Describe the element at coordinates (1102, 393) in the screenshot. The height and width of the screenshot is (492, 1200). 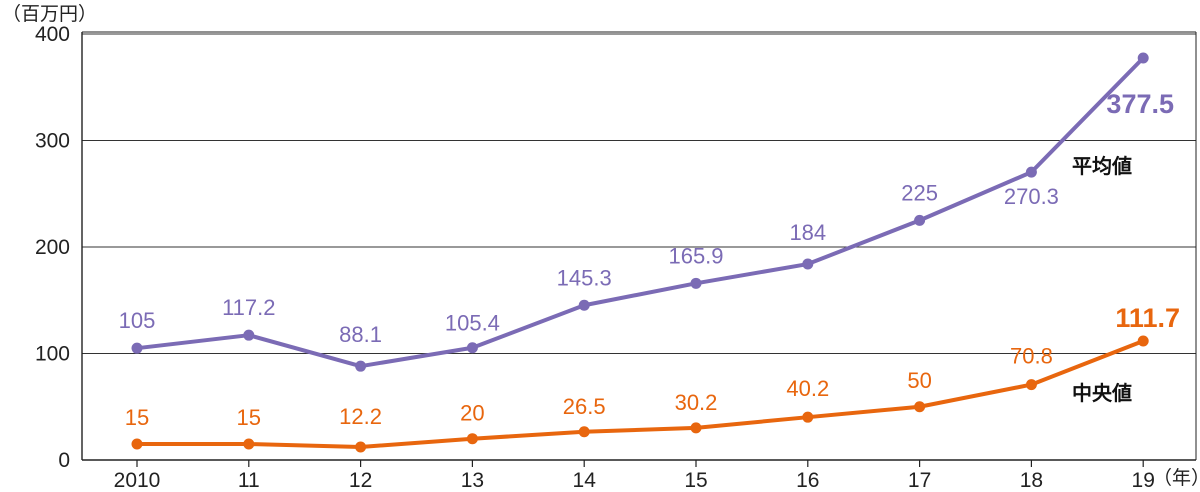
I see `series-name-label: 中央値` at that location.